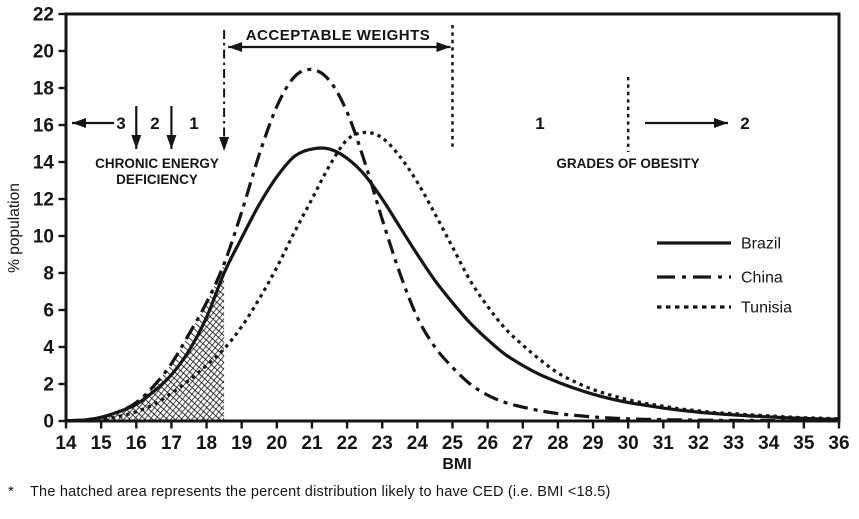 The image size is (859, 519). I want to click on y-tick-label: 8, so click(48, 274).